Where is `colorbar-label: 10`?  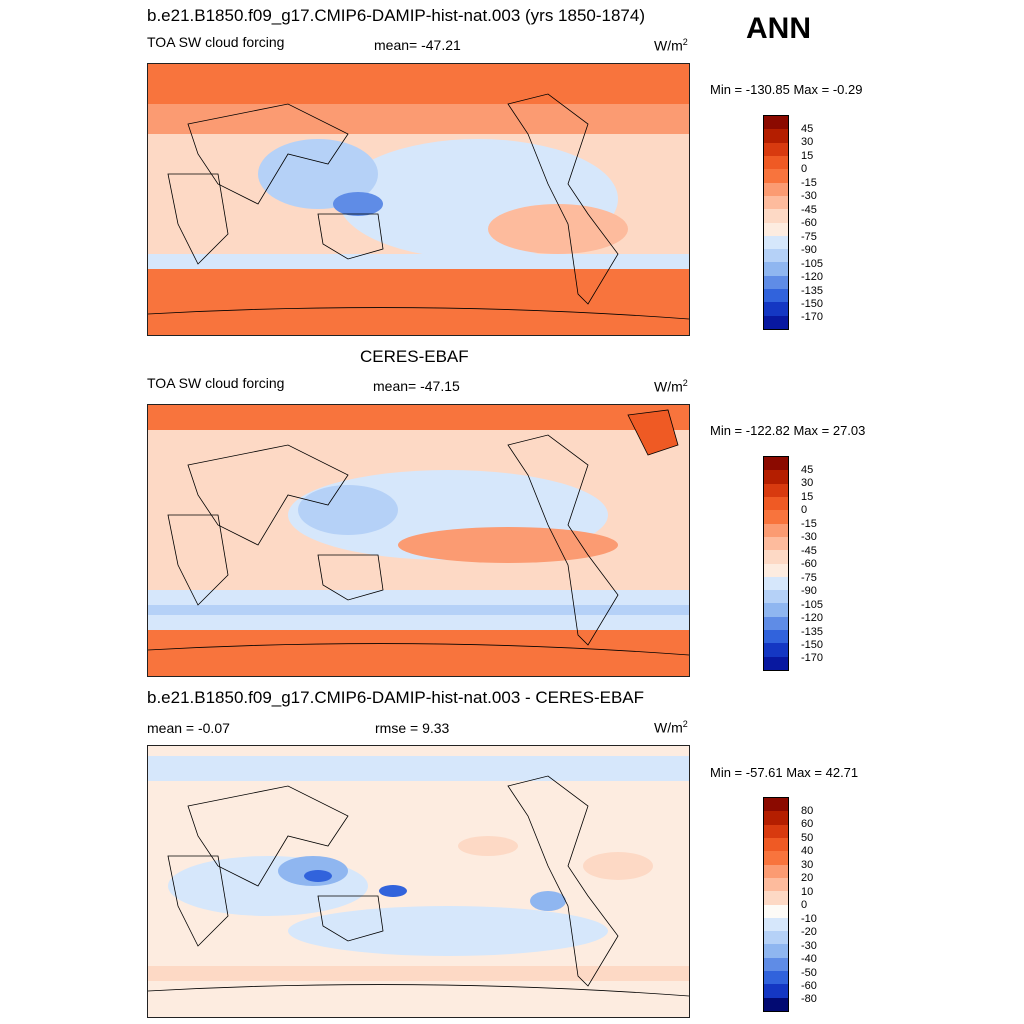 colorbar-label: 10 is located at coordinates (807, 892).